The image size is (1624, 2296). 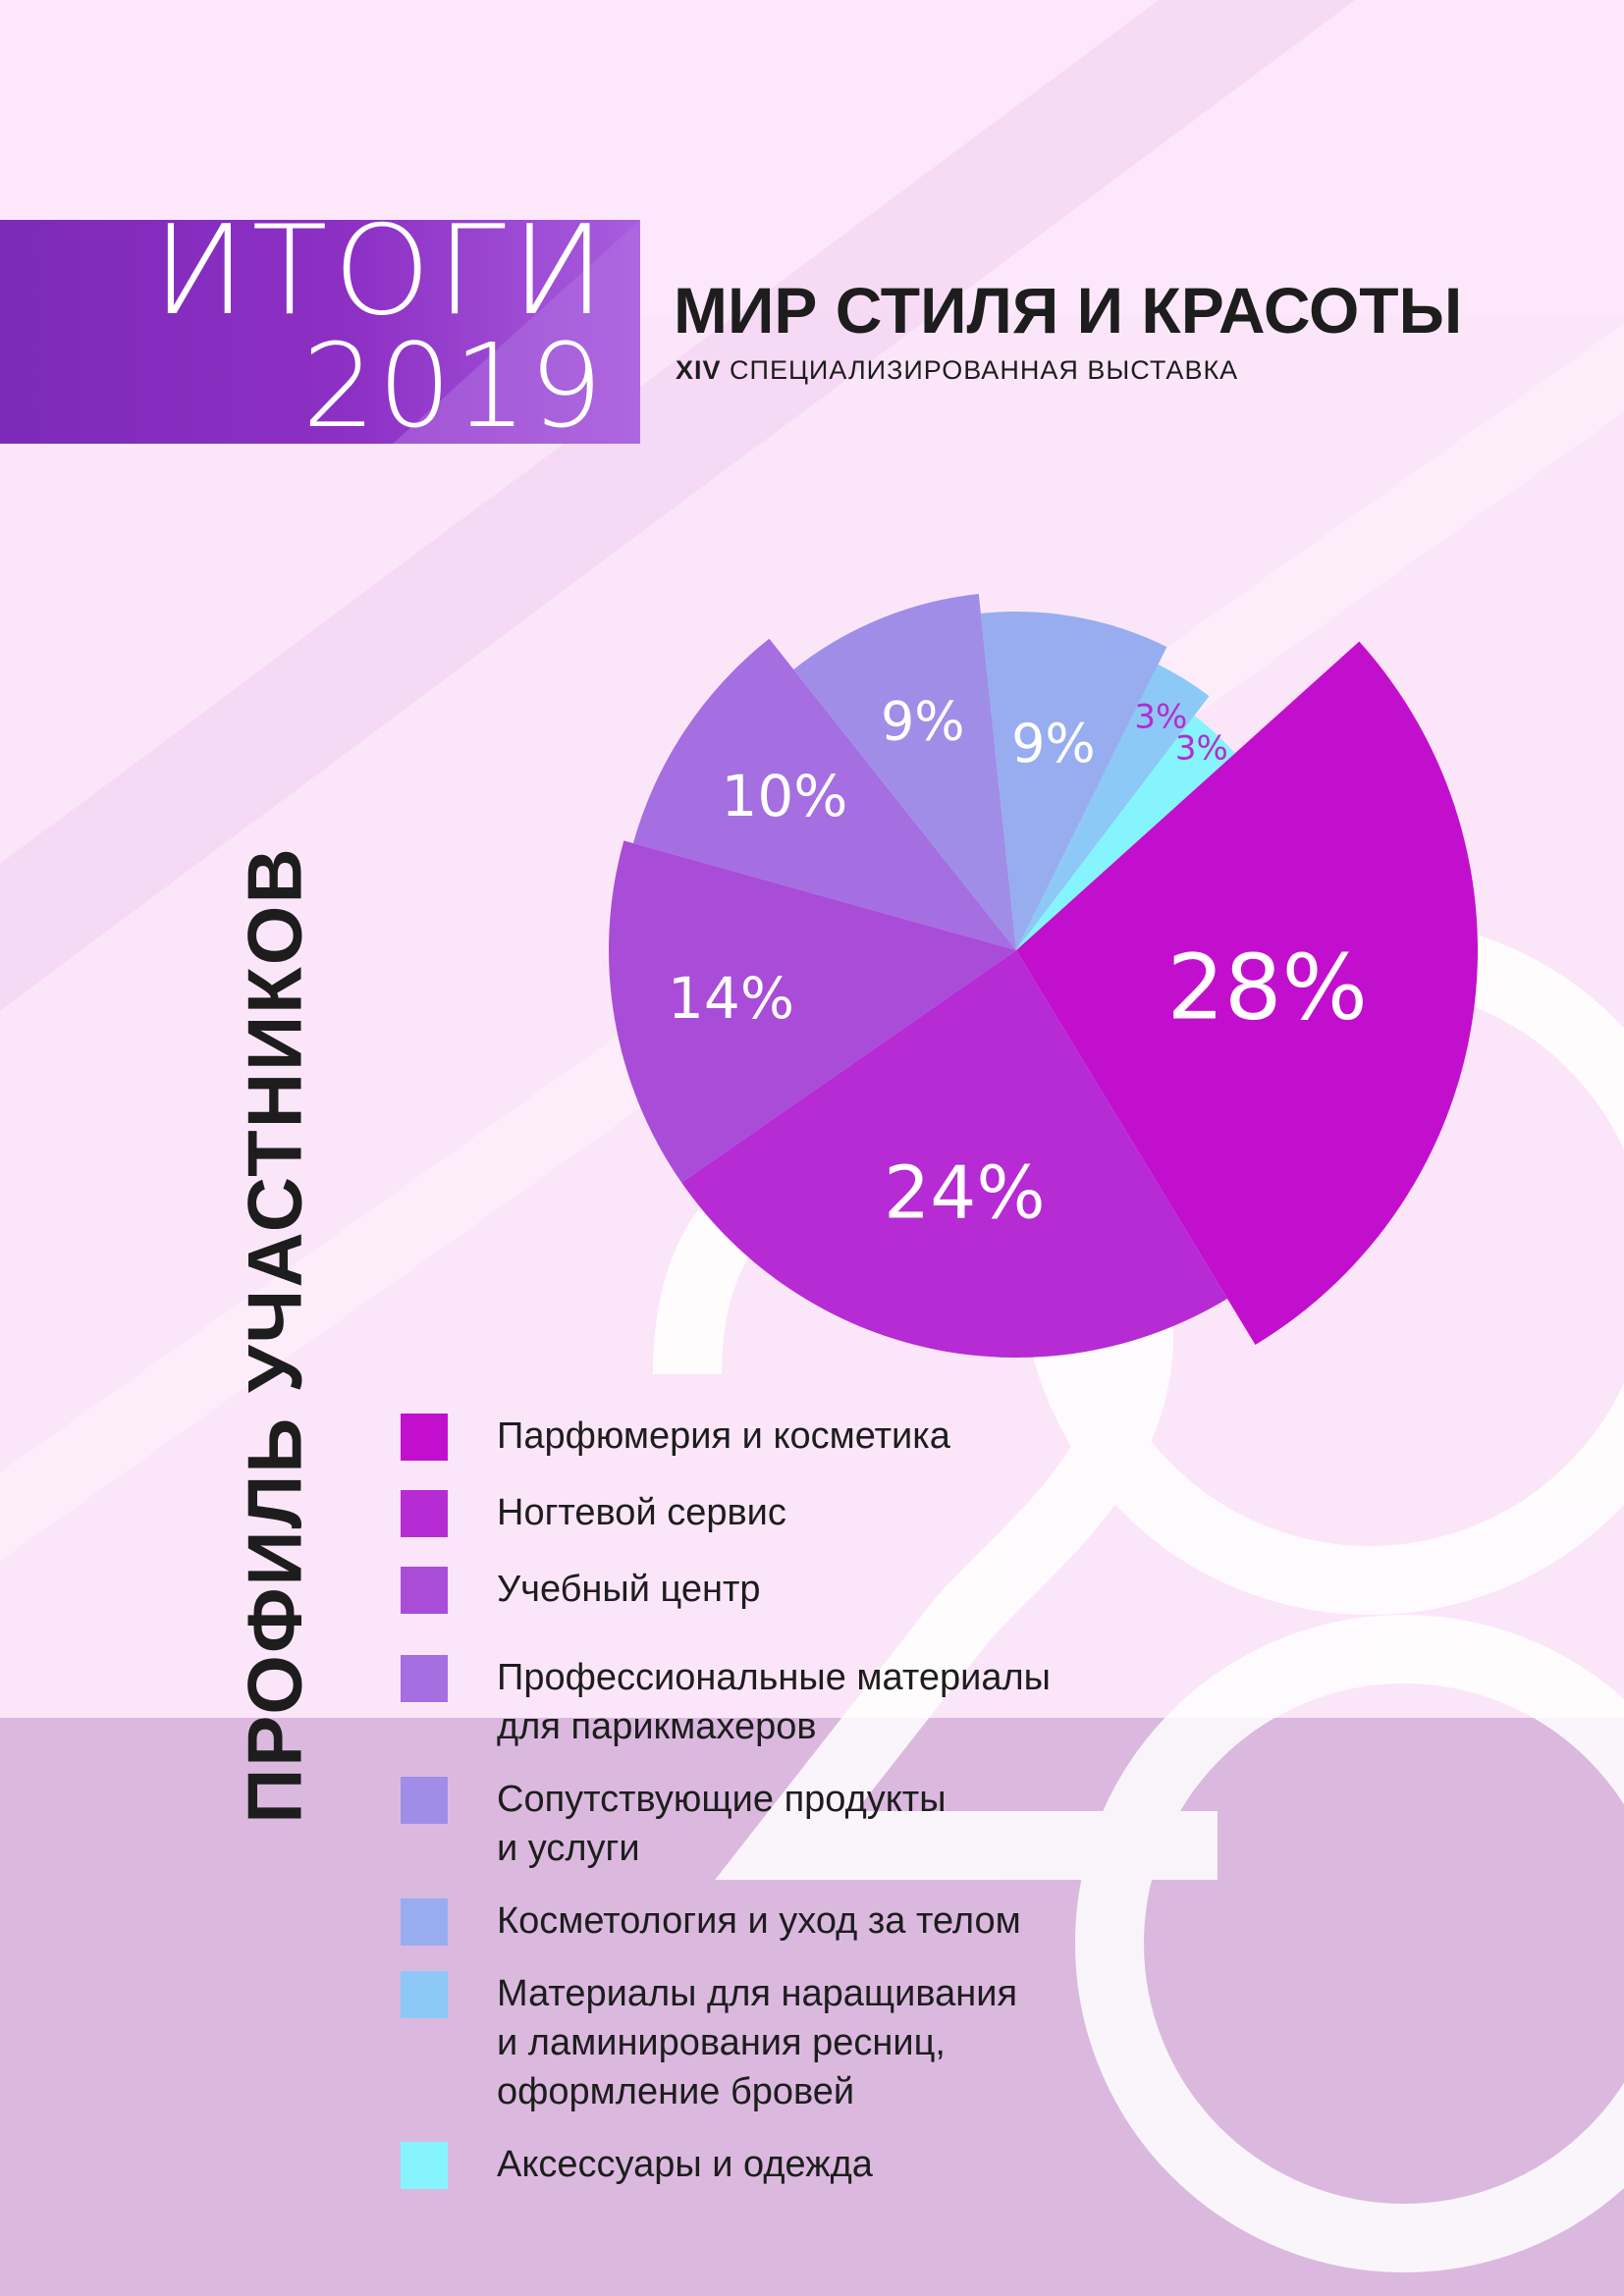 I want to click on legend-label: Профессиональные материалы, so click(x=774, y=1677).